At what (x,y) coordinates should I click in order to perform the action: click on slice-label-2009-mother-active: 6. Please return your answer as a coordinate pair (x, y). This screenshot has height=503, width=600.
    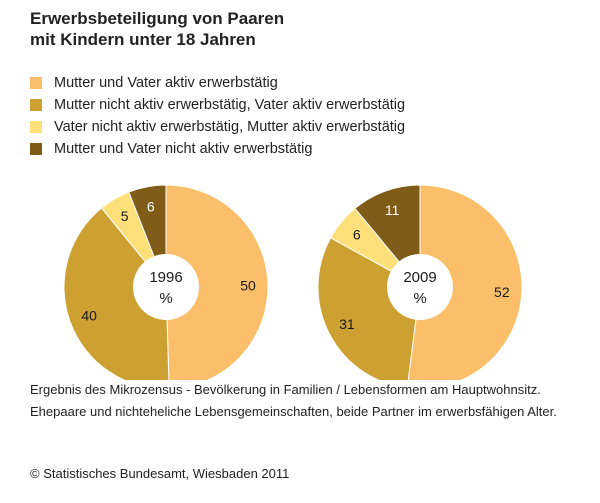
    Looking at the image, I should click on (357, 235).